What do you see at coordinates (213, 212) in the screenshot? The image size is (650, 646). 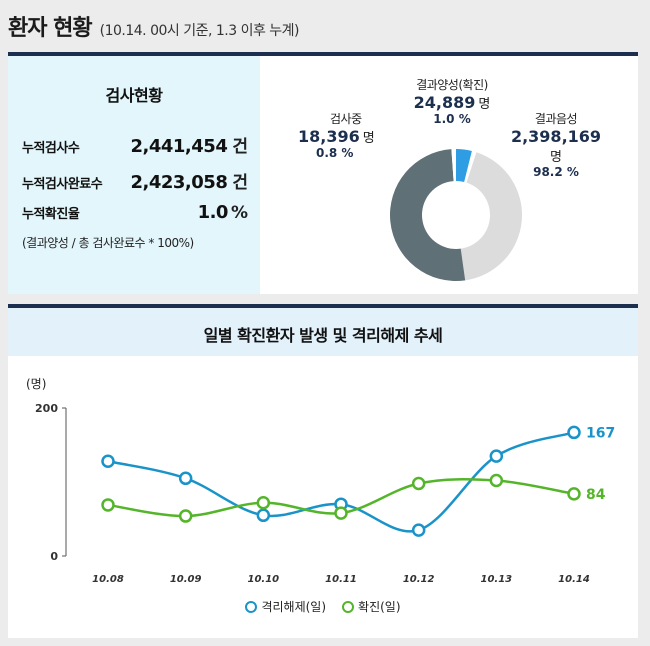 I see `stat-value: 1.0` at bounding box center [213, 212].